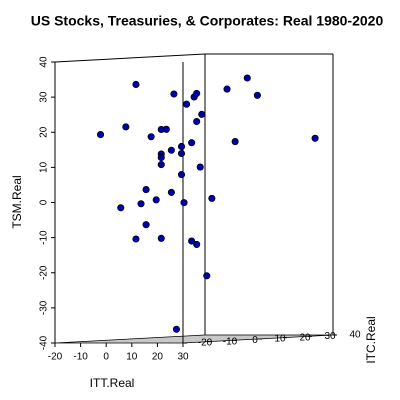  I want to click on y-tick-label: 30, so click(330, 336).